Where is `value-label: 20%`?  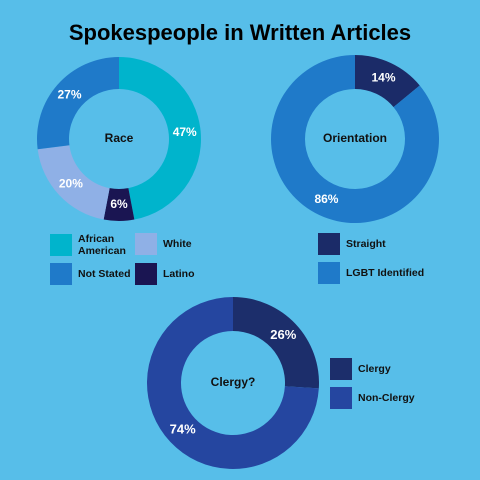
value-label: 20% is located at coordinates (71, 183).